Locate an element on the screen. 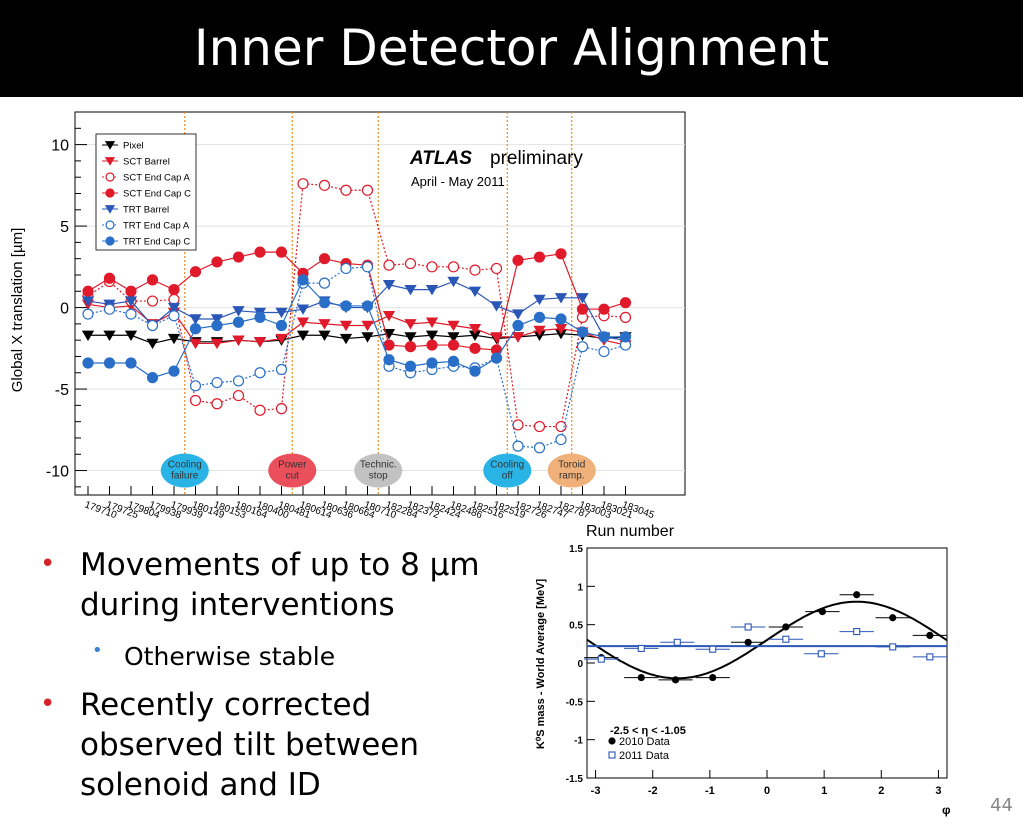 The height and width of the screenshot is (828, 1023). bullet-2-line-1: Otherwise stable is located at coordinates (230, 656).